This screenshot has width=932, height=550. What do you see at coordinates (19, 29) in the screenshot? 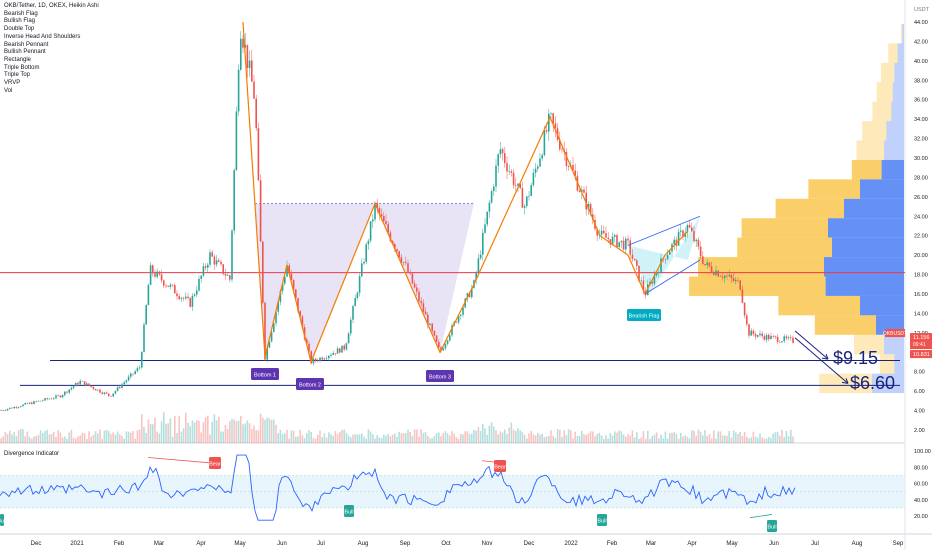
I see `indicator-item: Double Top` at bounding box center [19, 29].